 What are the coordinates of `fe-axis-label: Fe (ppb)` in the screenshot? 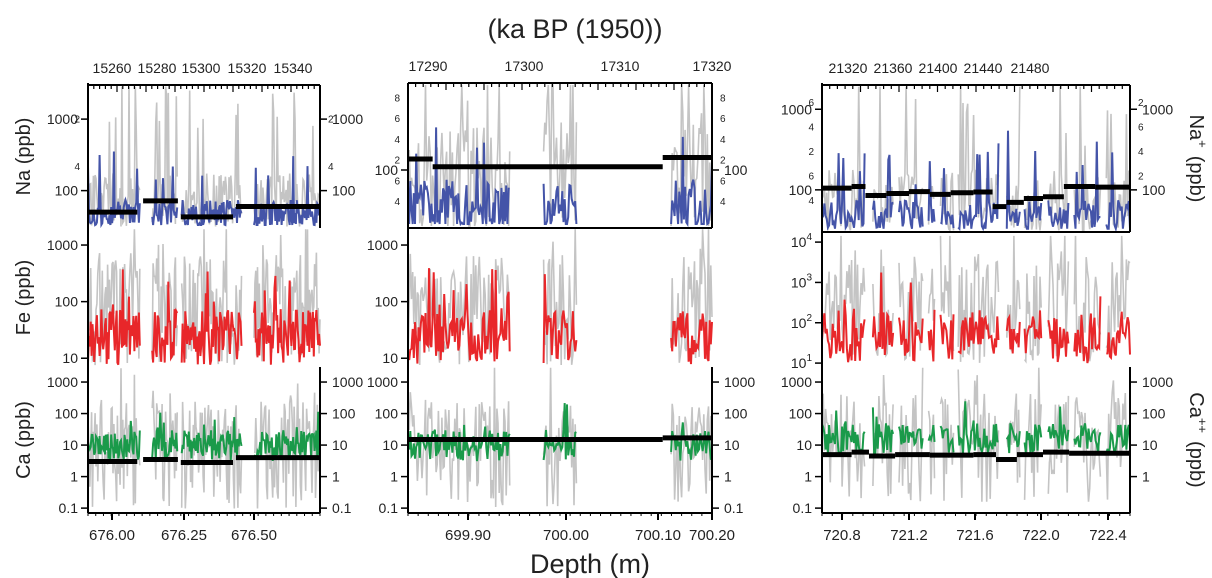 It's located at (24, 298).